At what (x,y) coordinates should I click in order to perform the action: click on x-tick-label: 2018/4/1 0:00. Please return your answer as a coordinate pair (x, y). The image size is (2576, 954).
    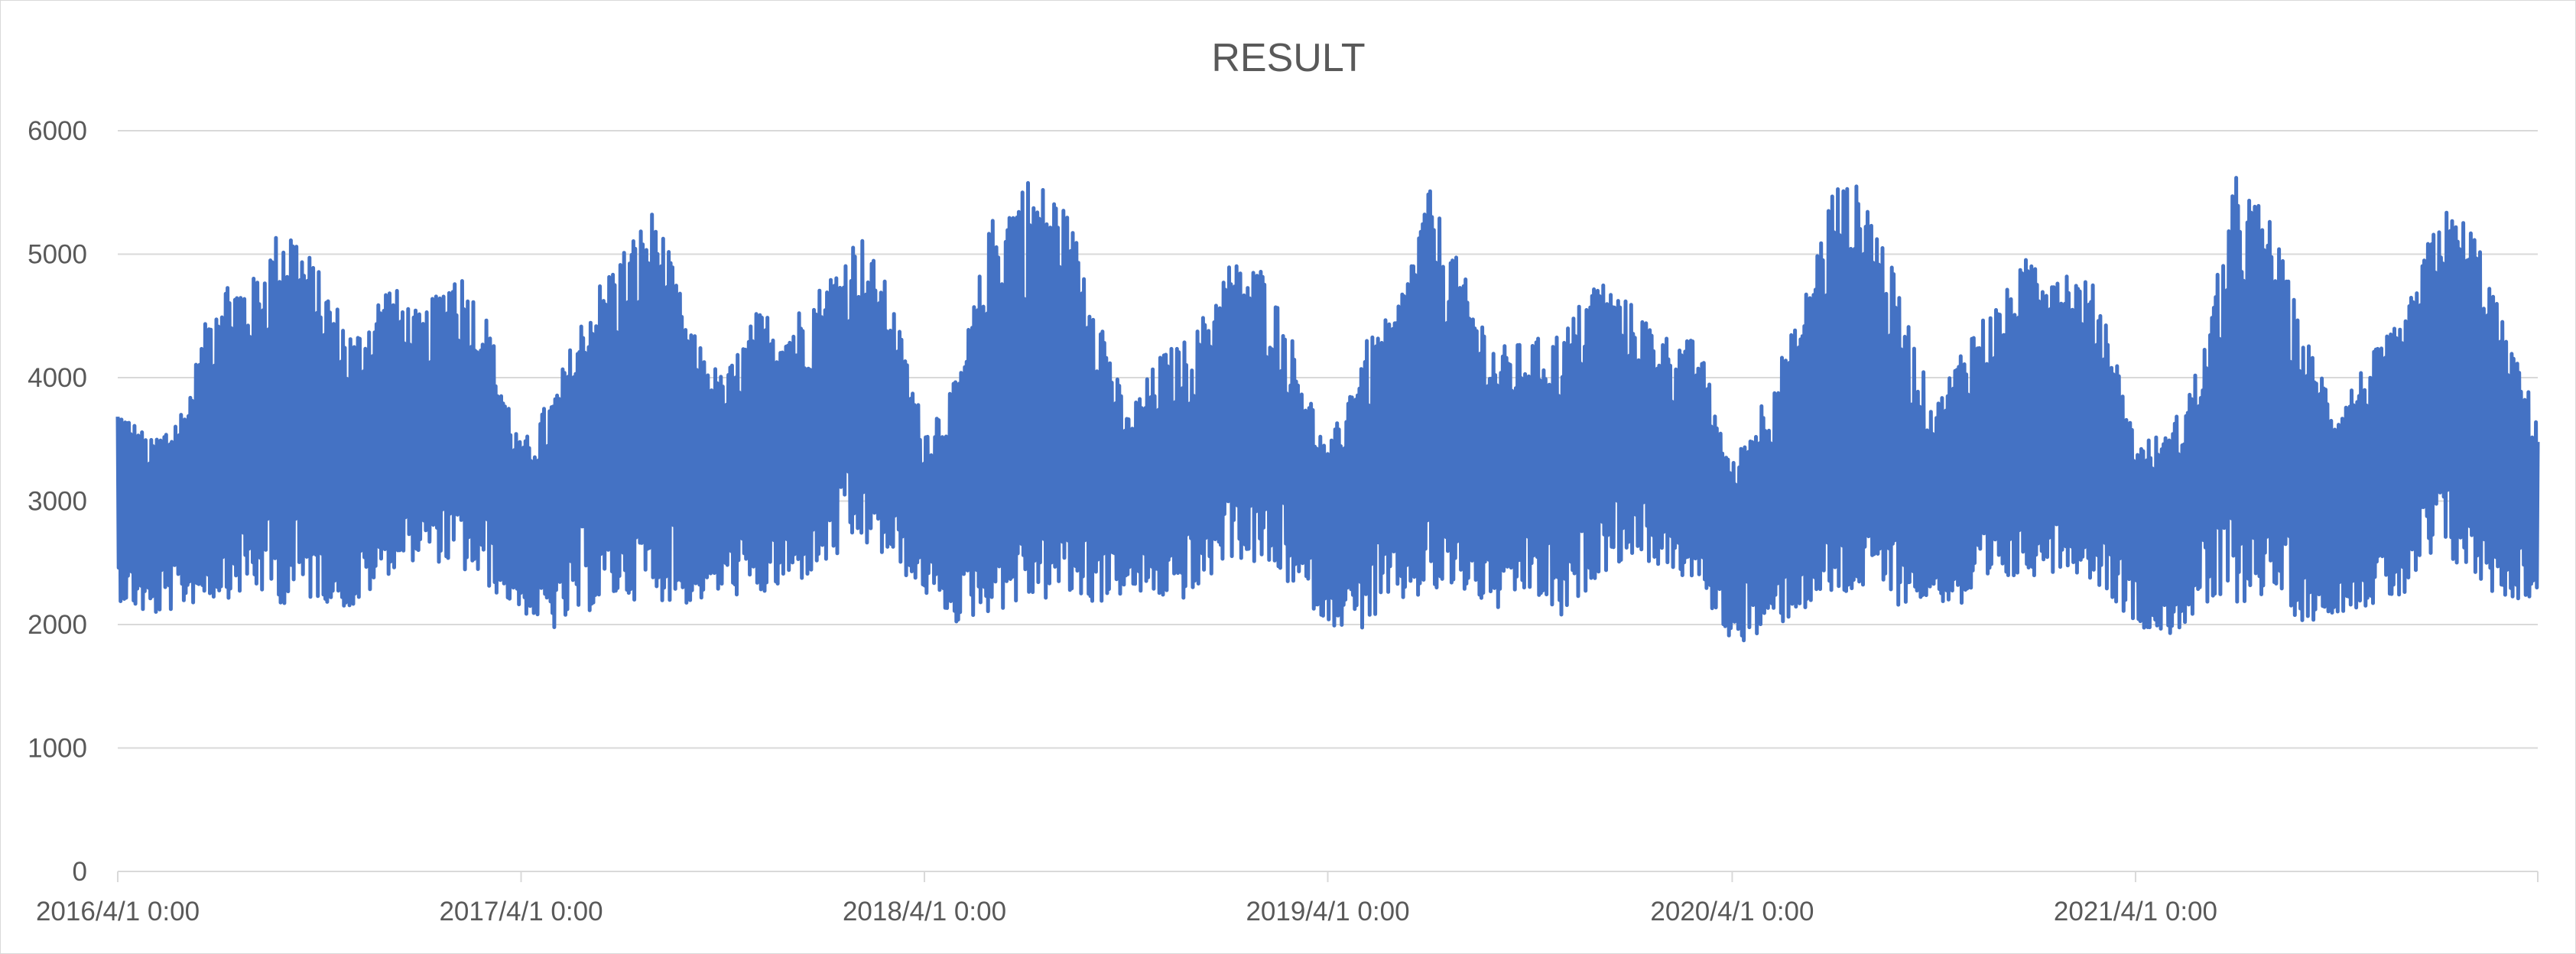
    Looking at the image, I should click on (925, 911).